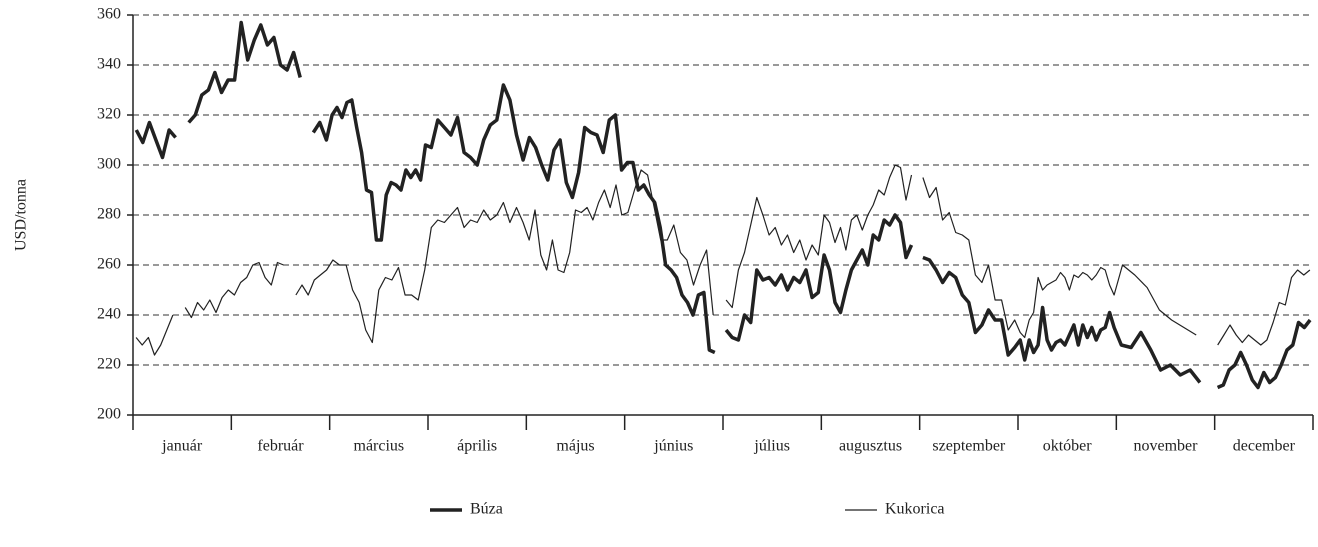  Describe the element at coordinates (486, 509) in the screenshot. I see `legend-label: Búza` at that location.